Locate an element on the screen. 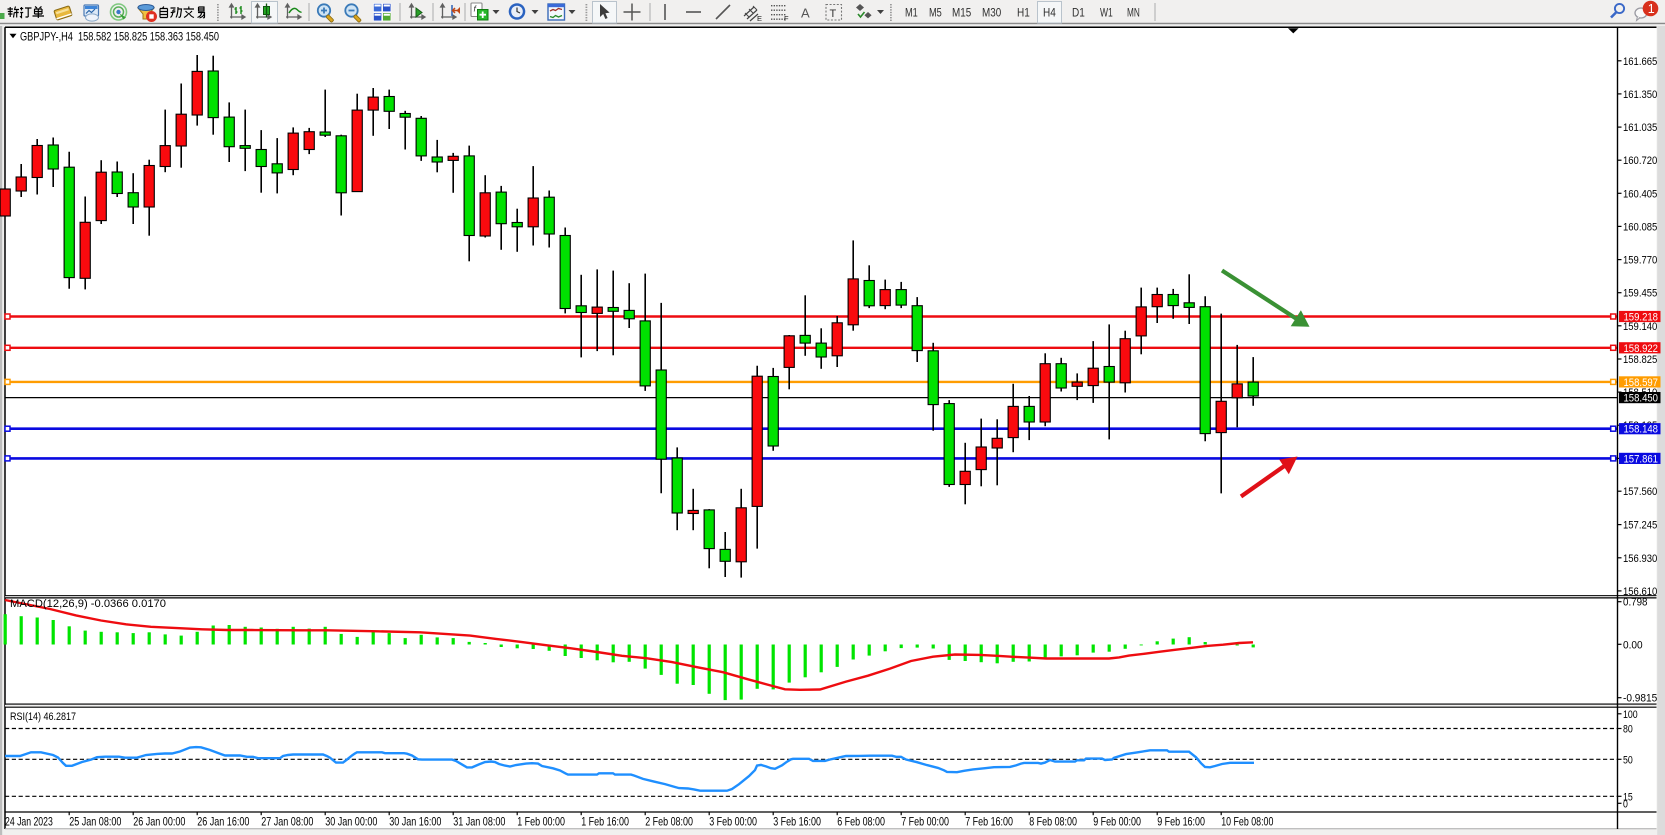 The image size is (1665, 835). svg-text: 158.922 is located at coordinates (1641, 349).